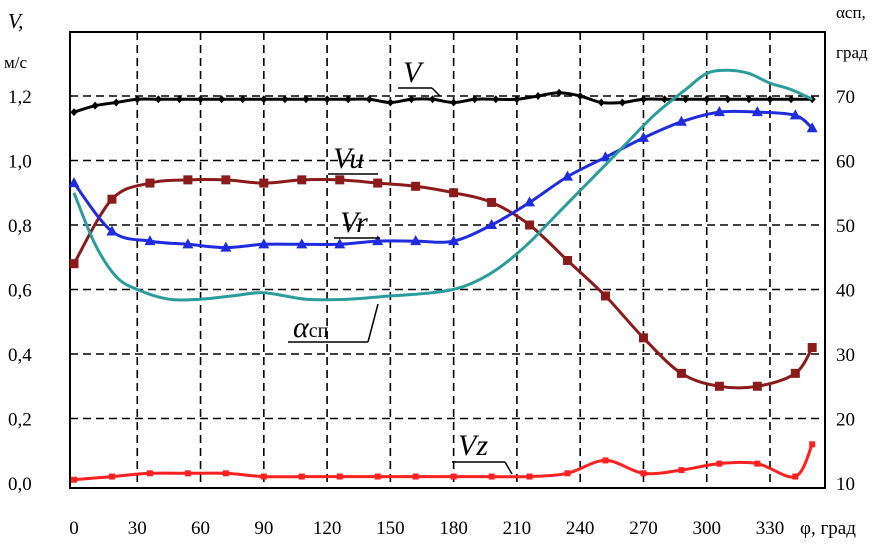 The width and height of the screenshot is (891, 548). What do you see at coordinates (20, 355) in the screenshot?
I see `y-left-tick-label: 0,4` at bounding box center [20, 355].